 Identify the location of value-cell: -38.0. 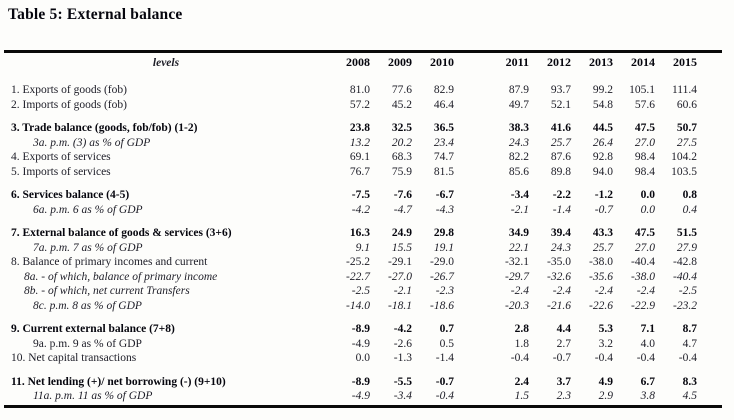
(643, 276).